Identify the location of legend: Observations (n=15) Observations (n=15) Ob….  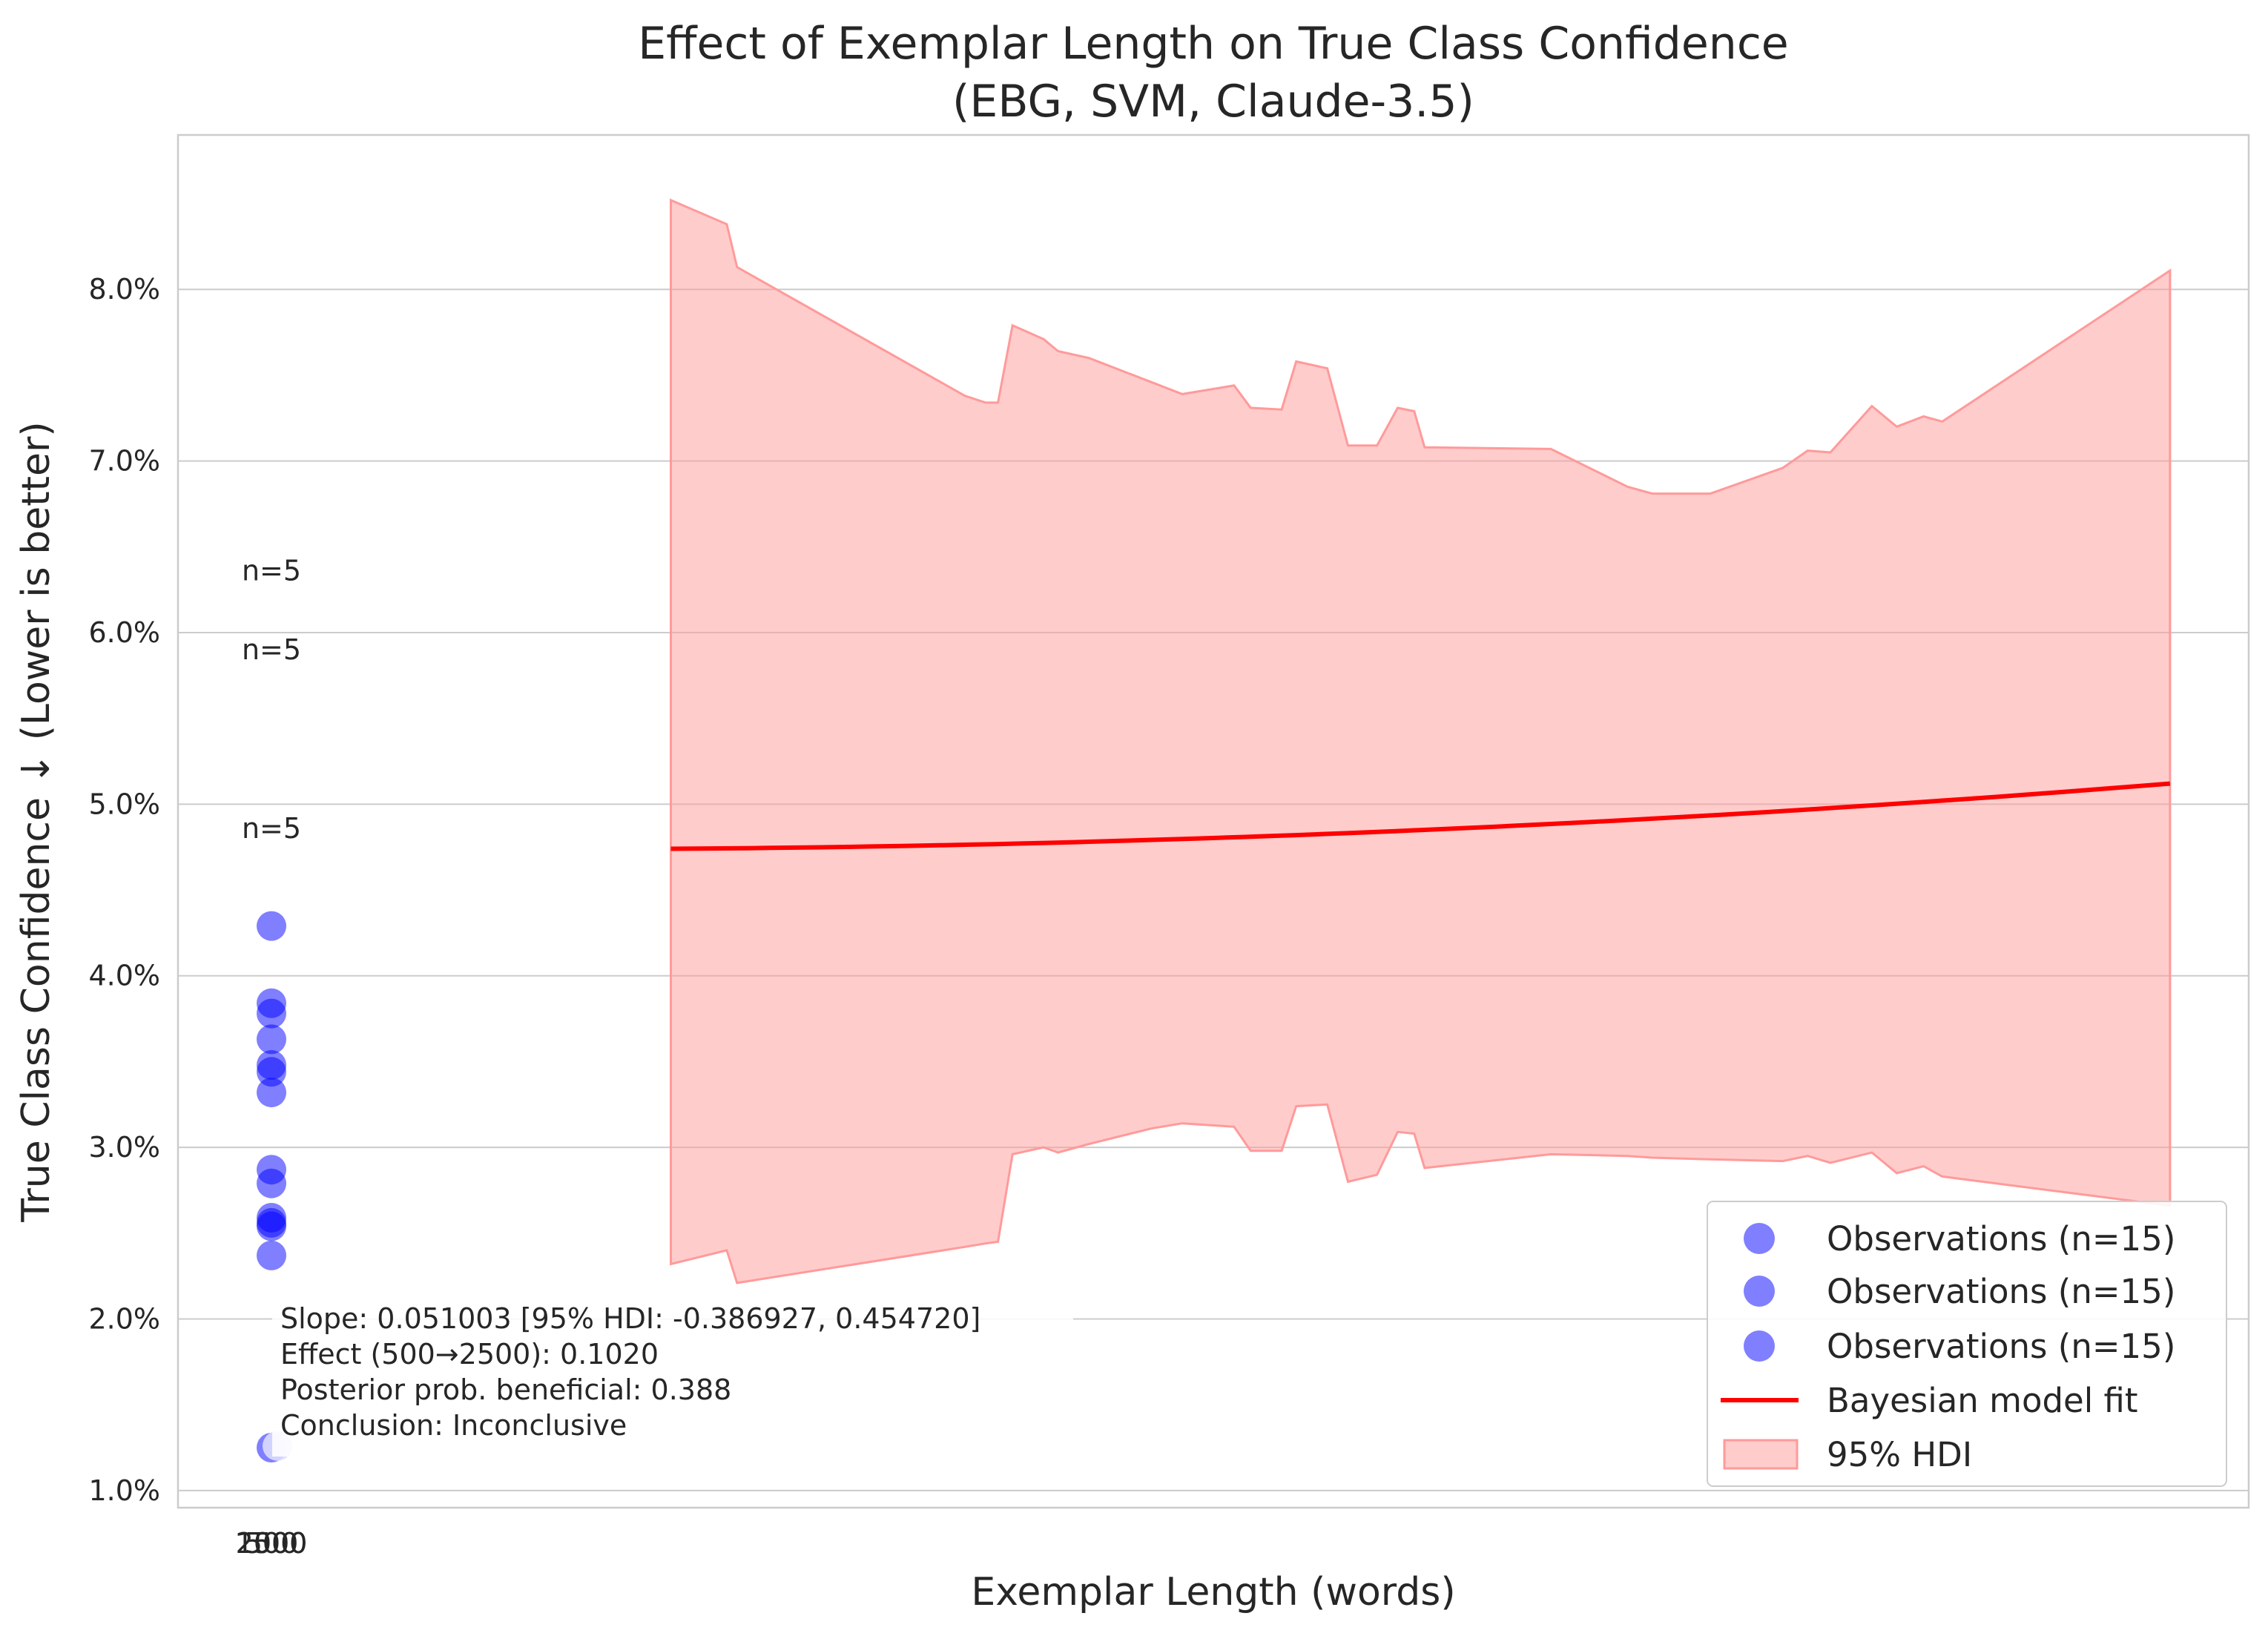
(1967, 1344).